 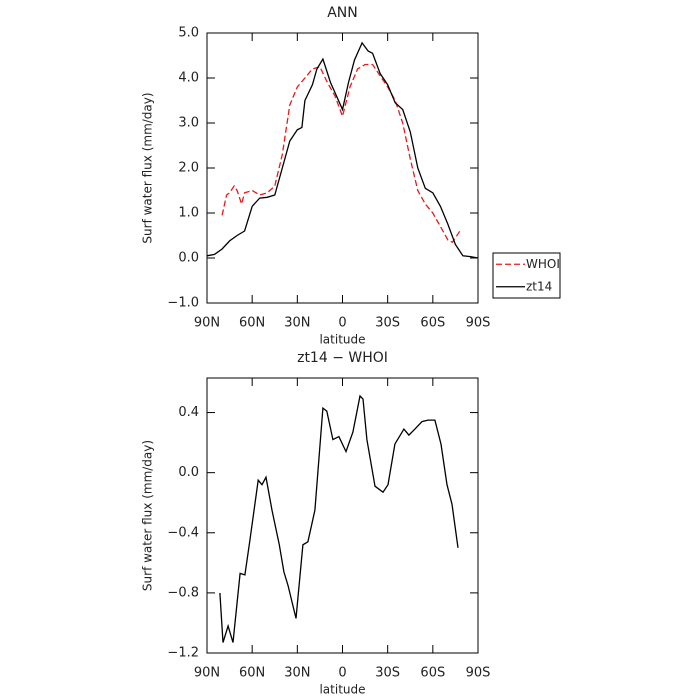 I want to click on panel-title: ANN, so click(x=342, y=13).